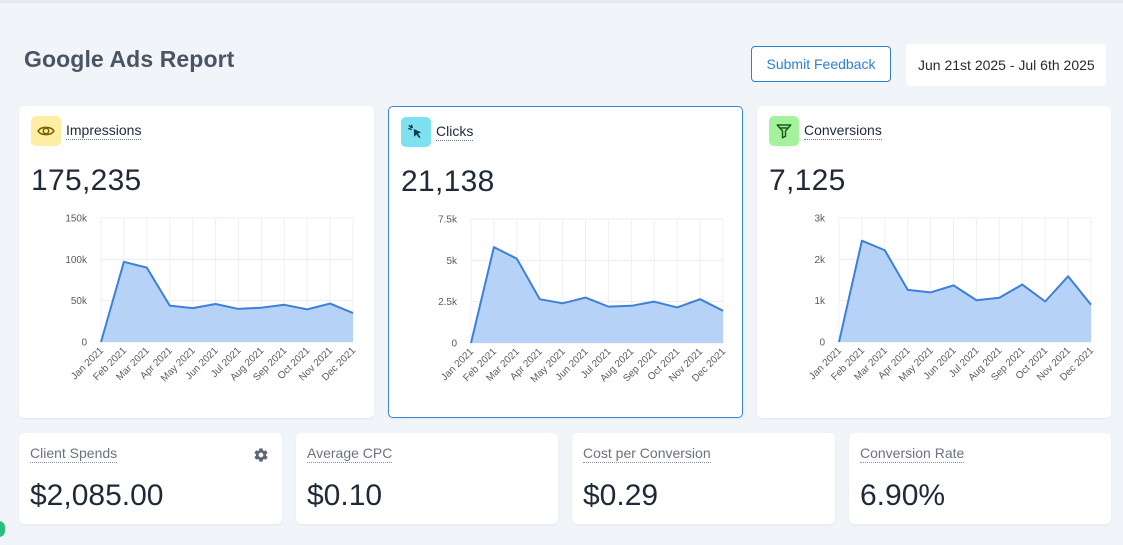 The image size is (1123, 545). I want to click on y-tick-label: 3k, so click(820, 219).